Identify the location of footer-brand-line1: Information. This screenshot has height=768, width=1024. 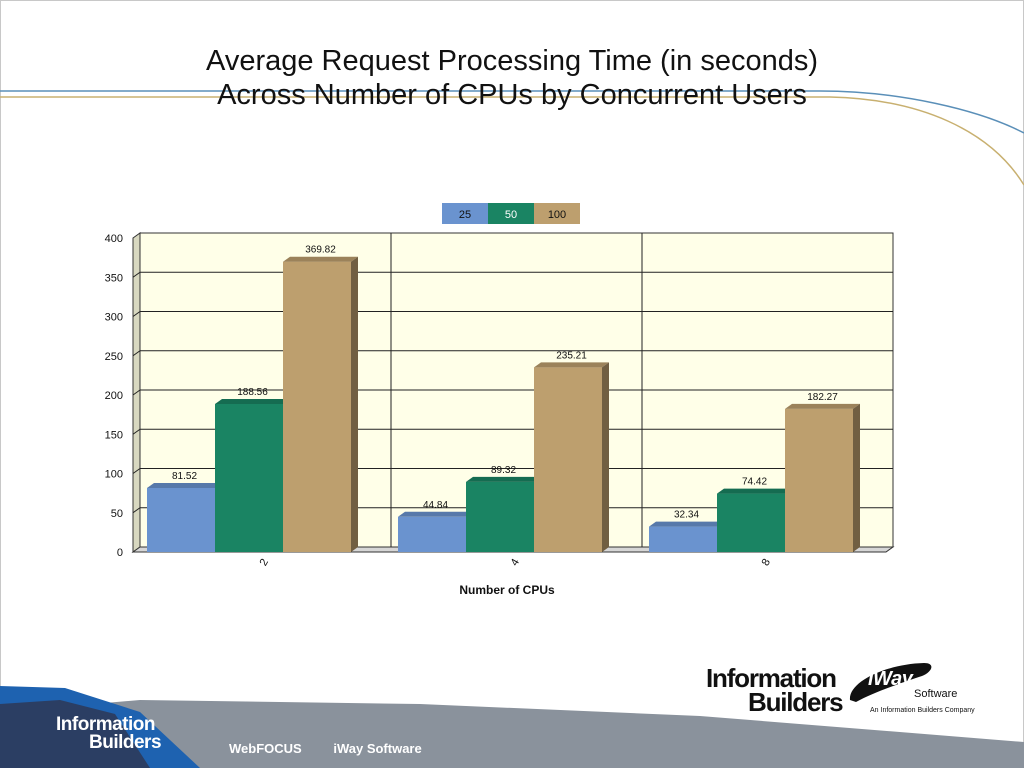
(106, 724).